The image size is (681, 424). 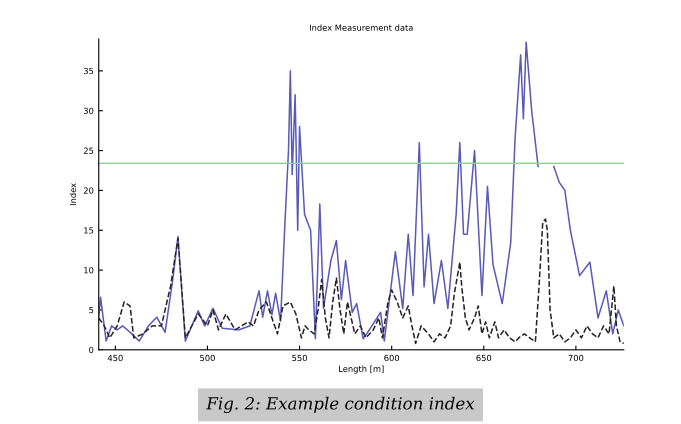 I want to click on x-tick-label: 600, so click(x=392, y=358).